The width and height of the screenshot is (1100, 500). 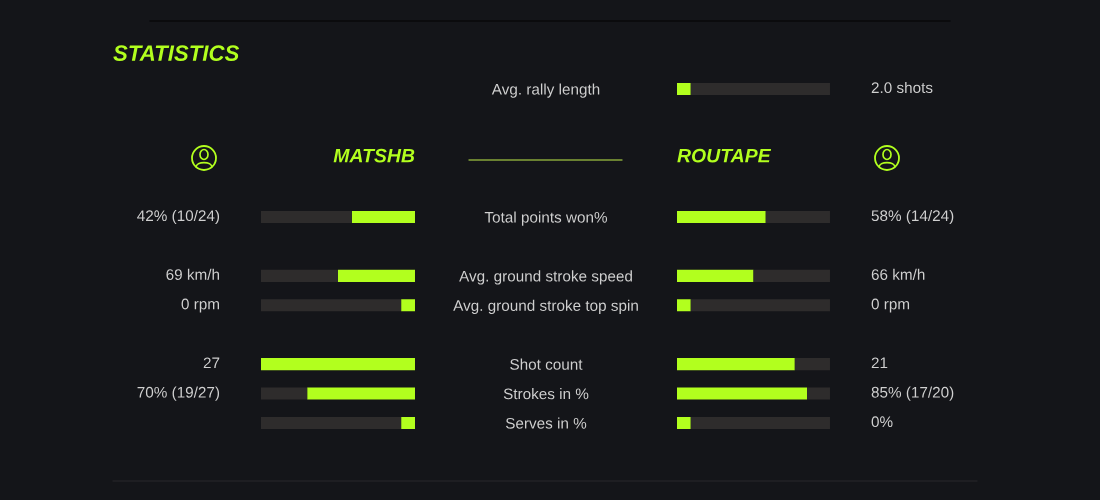 What do you see at coordinates (211, 363) in the screenshot?
I see `text: 27` at bounding box center [211, 363].